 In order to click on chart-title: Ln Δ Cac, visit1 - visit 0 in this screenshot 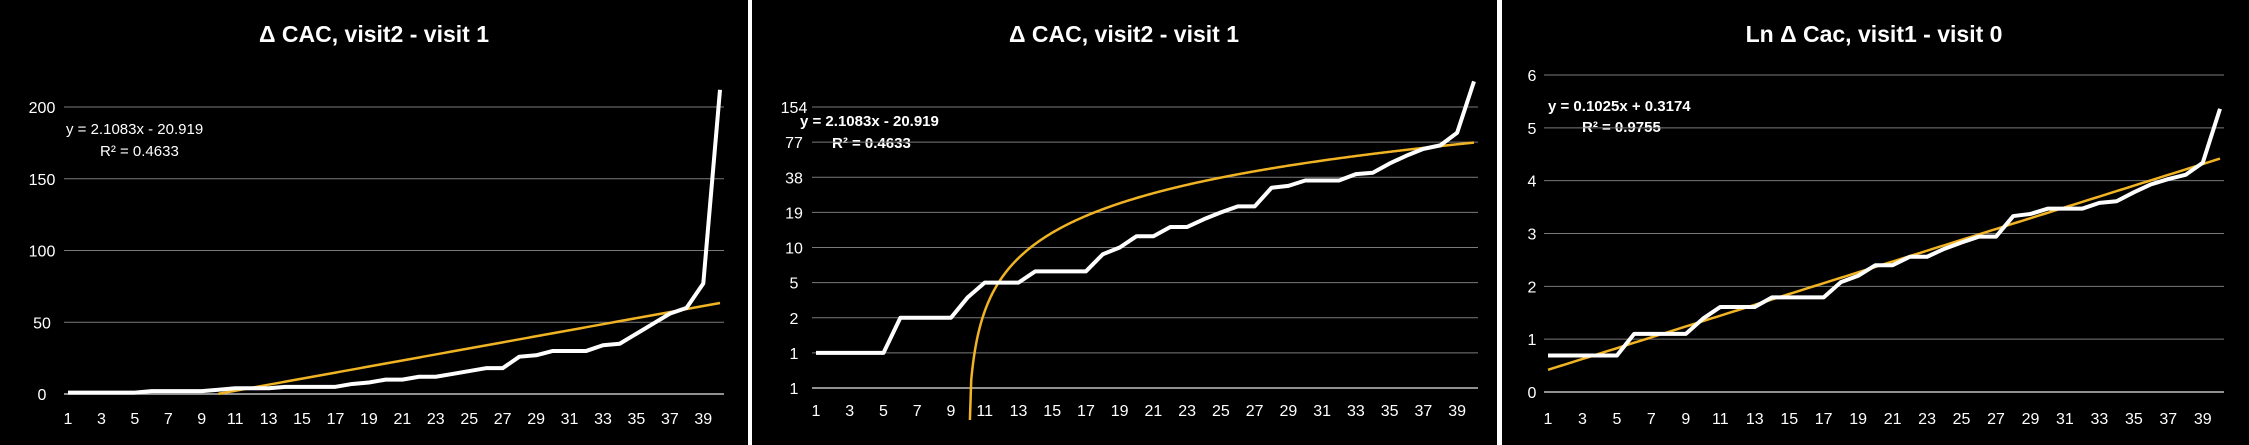, I will do `click(1874, 34)`.